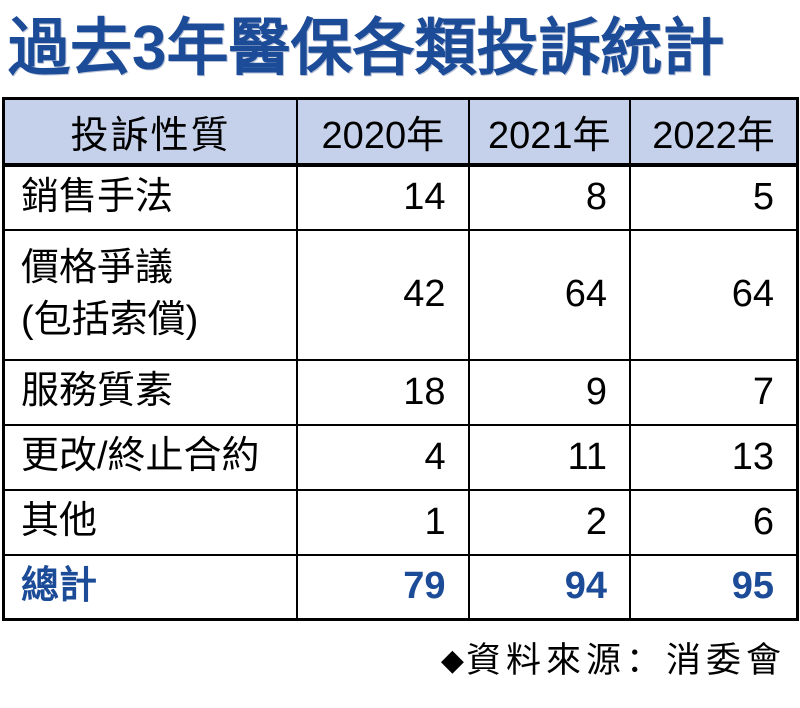  I want to click on row-label: 銷售手法, so click(150, 197).